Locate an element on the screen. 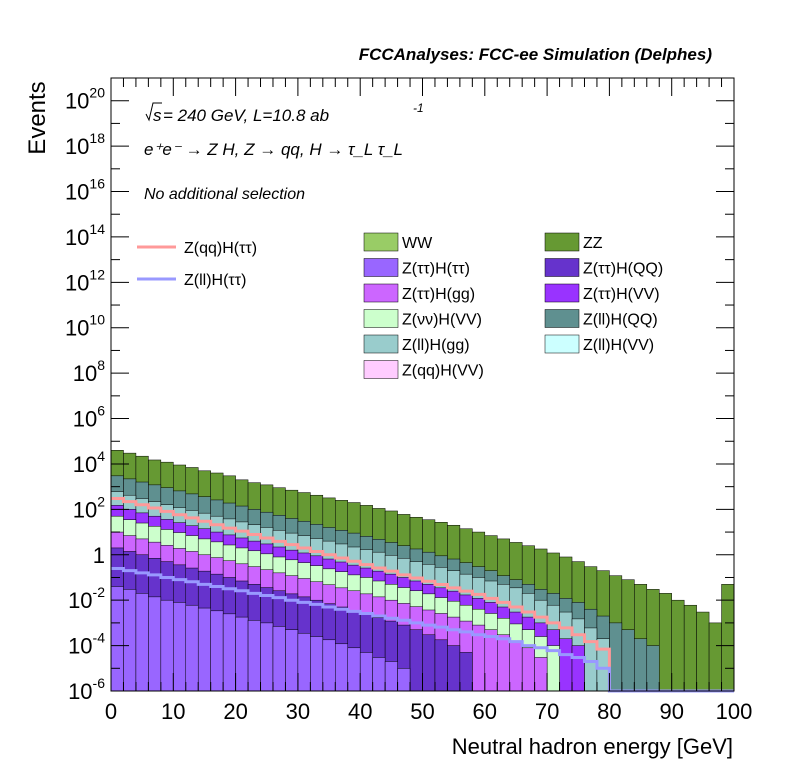 The height and width of the screenshot is (772, 796). bar-Z(tautau)H(tautau)-bin-9 is located at coordinates (229, 652).